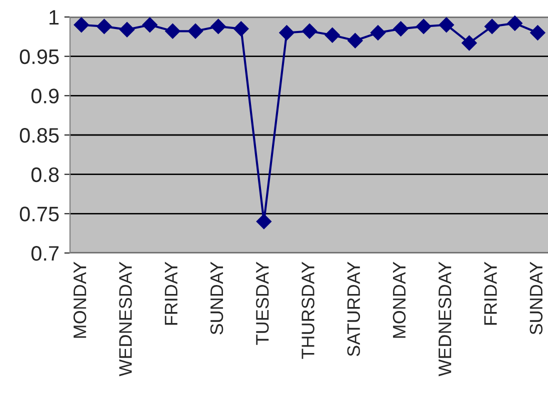  Describe the element at coordinates (308, 310) in the screenshot. I see `x-tick-label: THURSDAY` at that location.